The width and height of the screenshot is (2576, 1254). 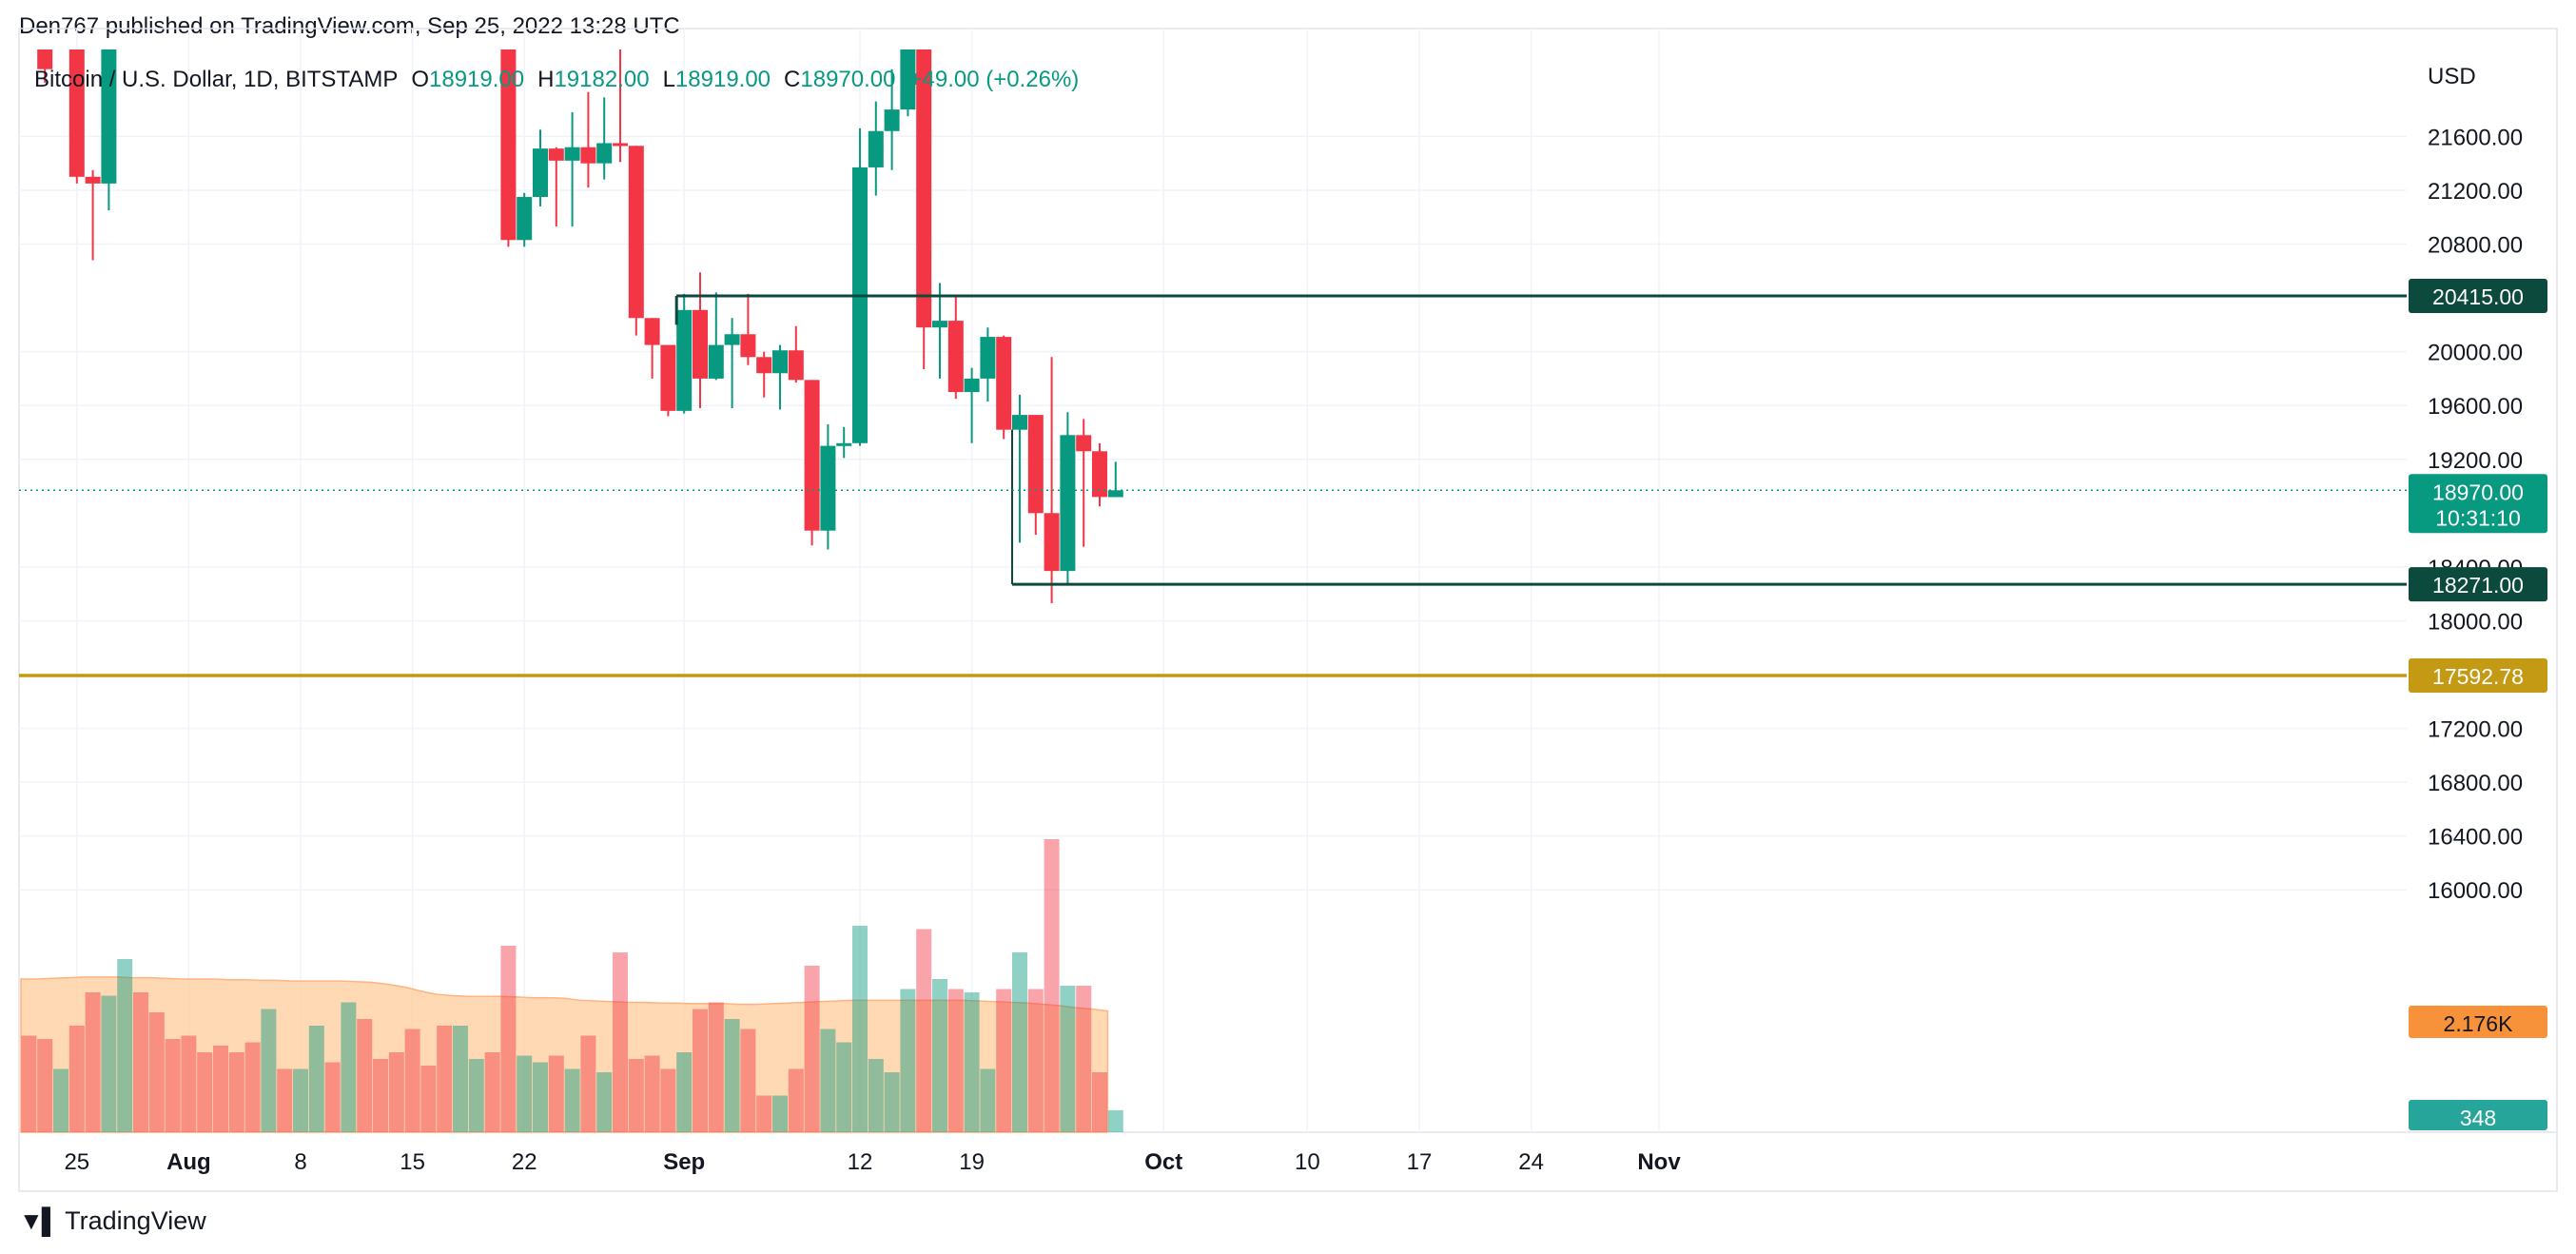 I want to click on open-label: O, so click(x=420, y=79).